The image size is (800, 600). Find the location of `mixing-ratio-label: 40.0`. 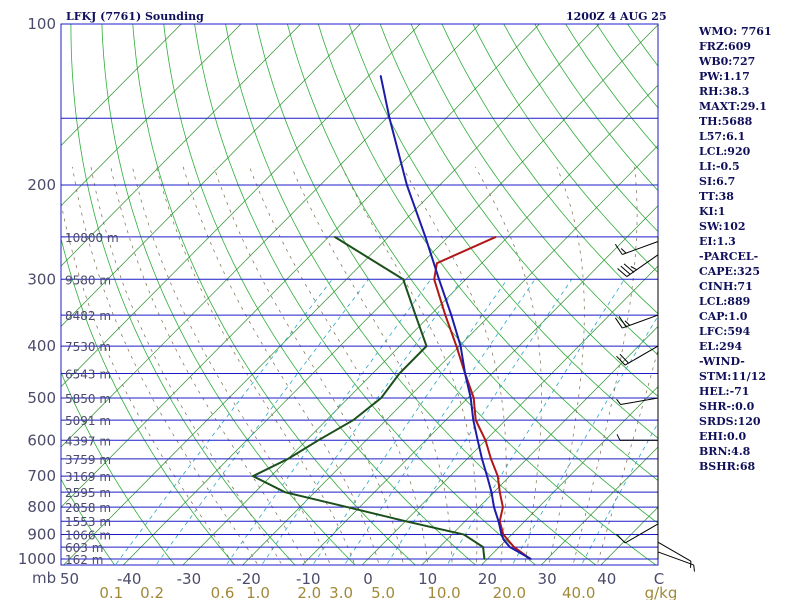

mixing-ratio-label: 40.0 is located at coordinates (578, 592).